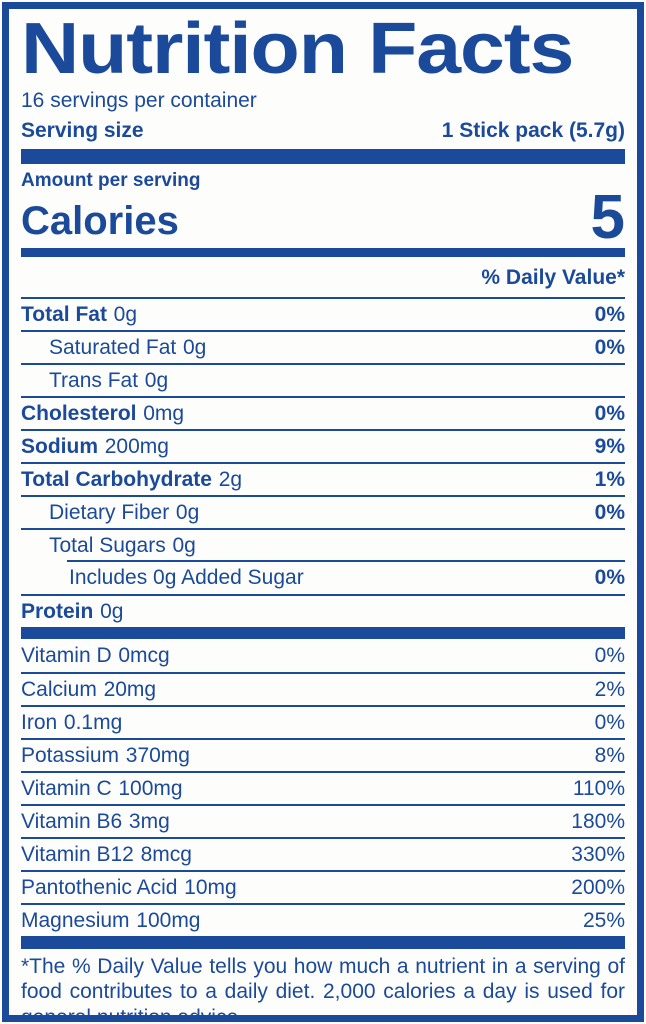  I want to click on divider-medium, so click(323, 252).